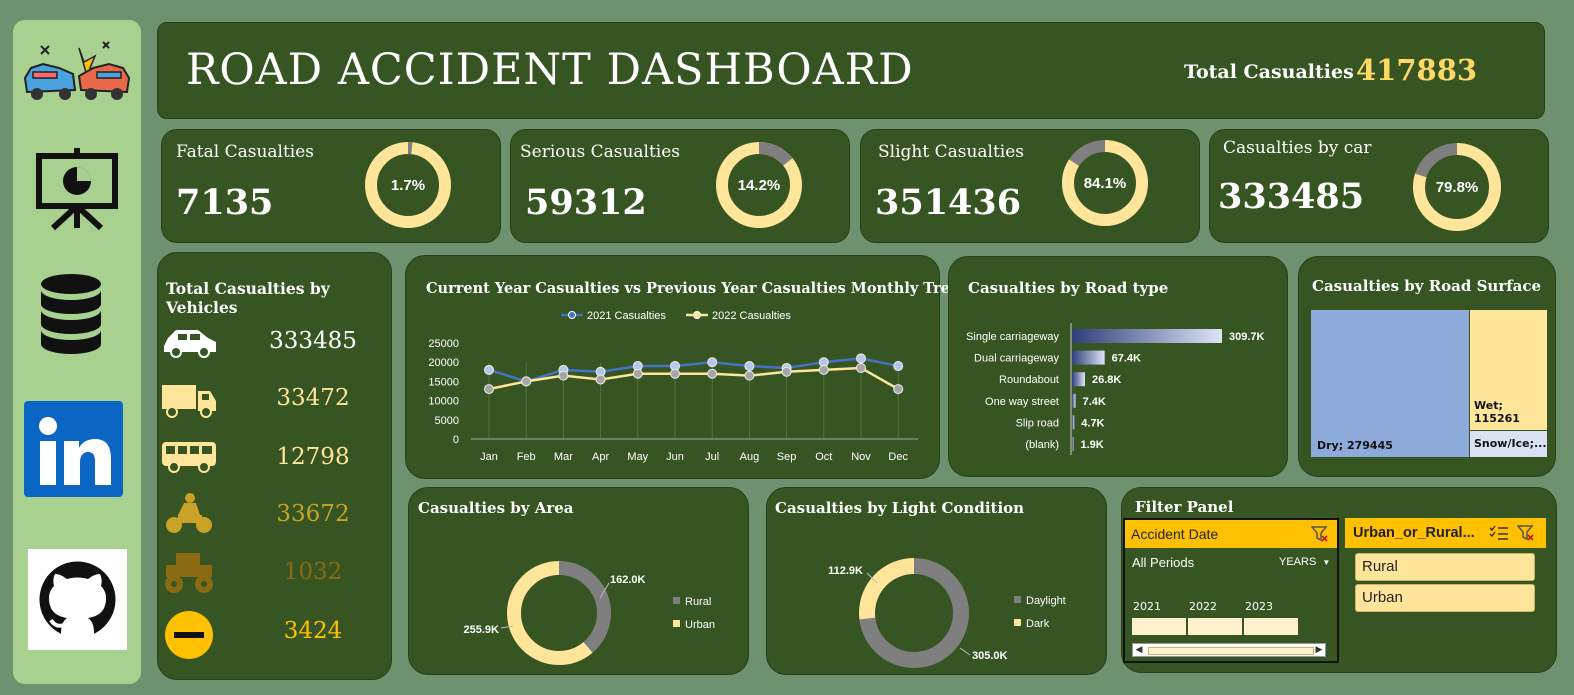 The height and width of the screenshot is (695, 1574). What do you see at coordinates (1445, 598) in the screenshot?
I see `slicer-option-urban: Urban` at bounding box center [1445, 598].